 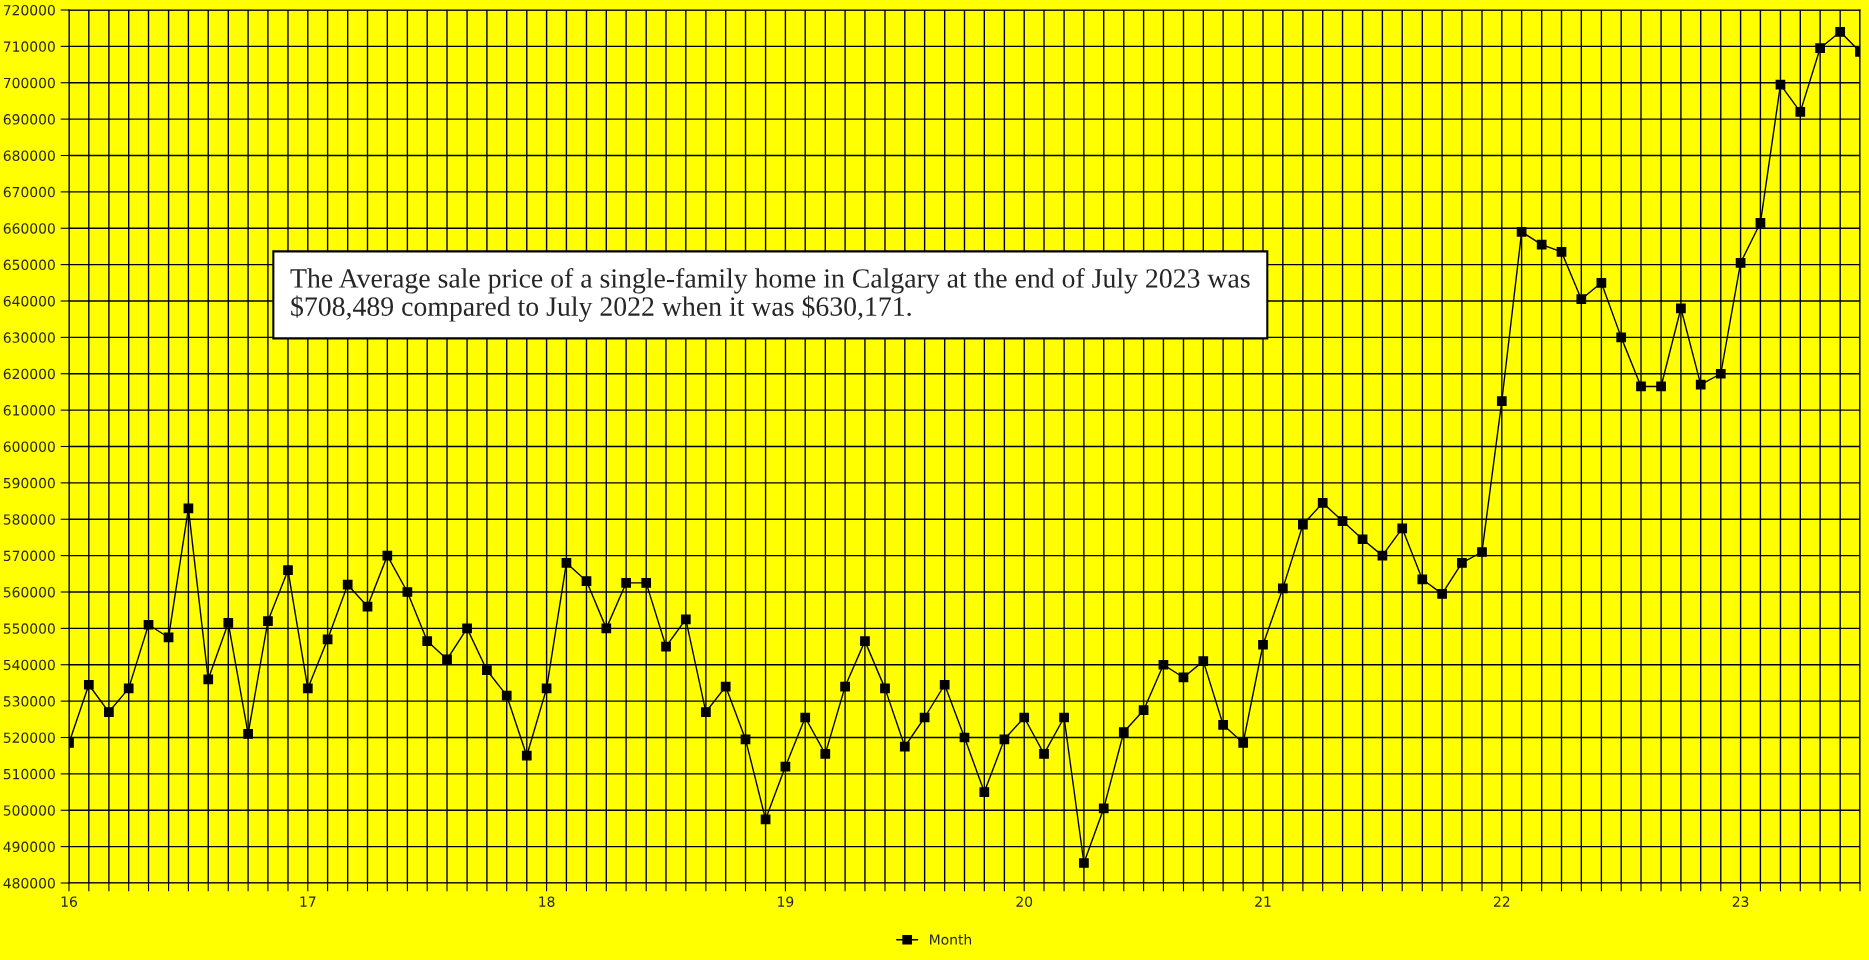 I want to click on y-tick-label: 480000, so click(x=29, y=883).